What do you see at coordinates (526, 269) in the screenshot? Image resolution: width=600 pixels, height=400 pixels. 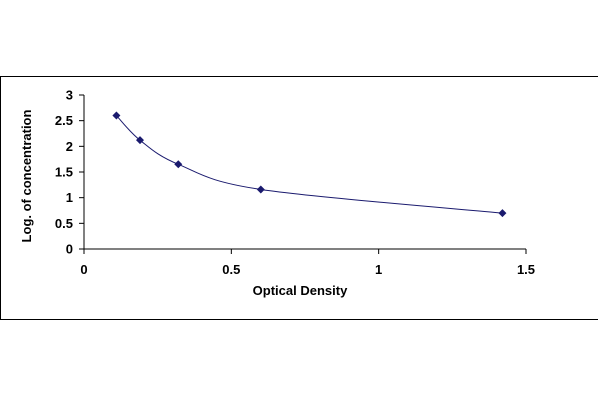 I see `x-tick-label: 1.5` at bounding box center [526, 269].